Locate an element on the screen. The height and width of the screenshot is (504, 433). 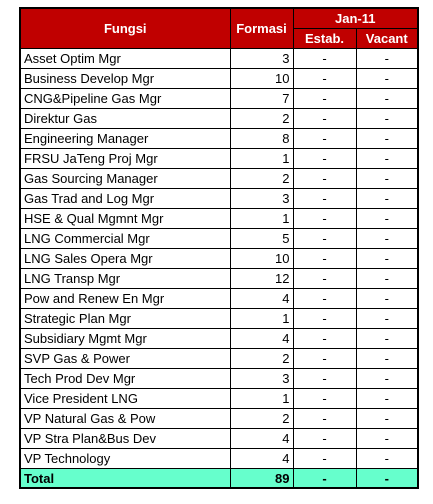
table-row: Direktur Gas 2- - is located at coordinates (219, 118).